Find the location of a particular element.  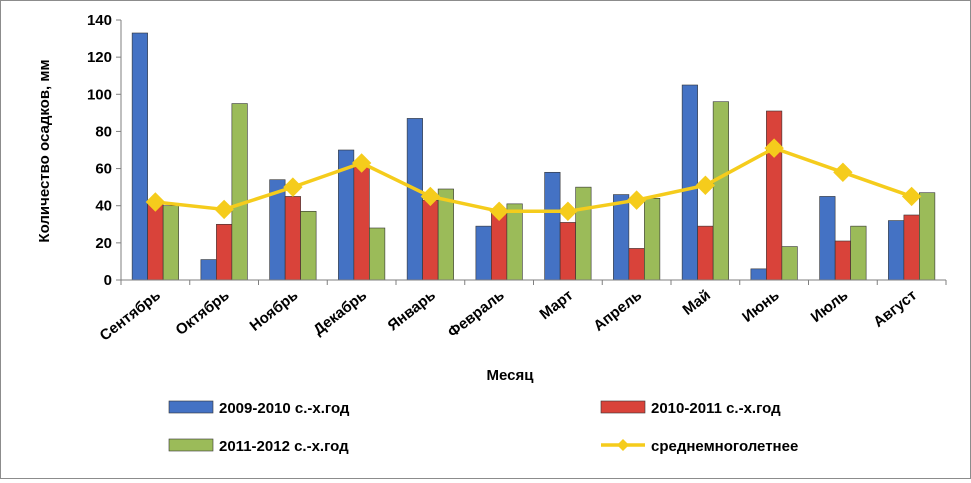

y-tick-label: 140 is located at coordinates (99, 20).